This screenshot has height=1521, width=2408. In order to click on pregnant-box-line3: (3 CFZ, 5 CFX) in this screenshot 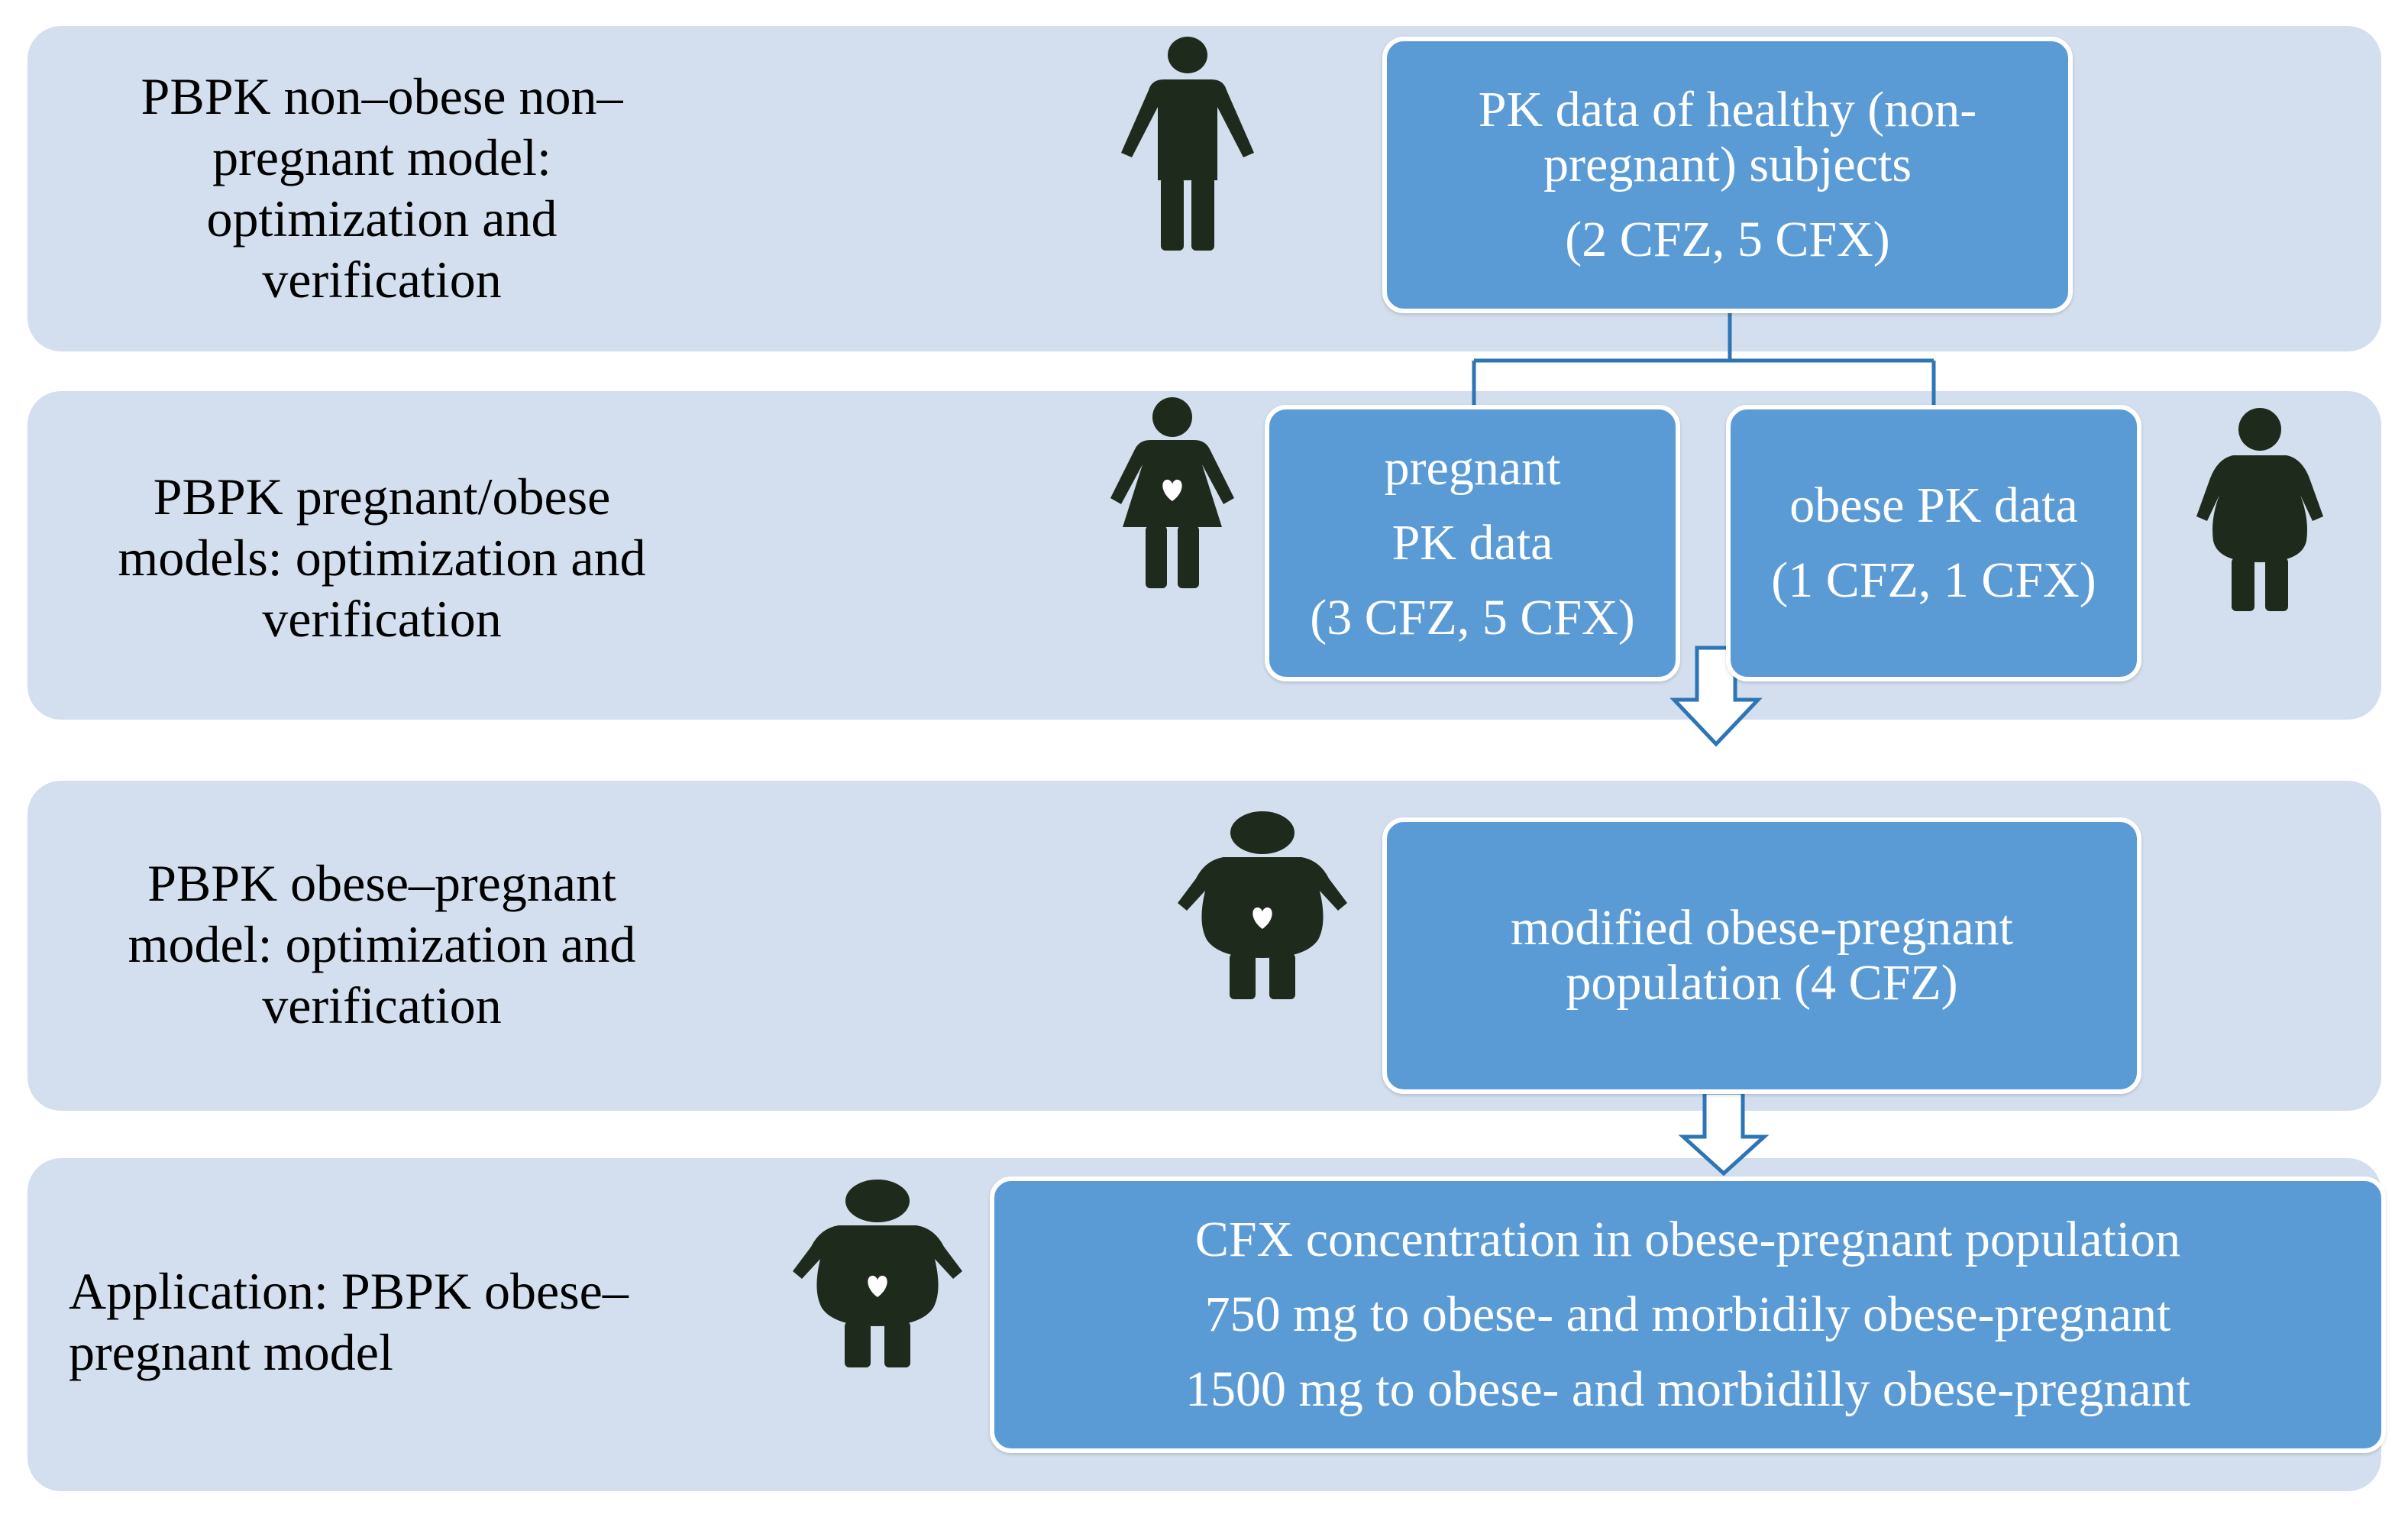, I will do `click(1472, 618)`.